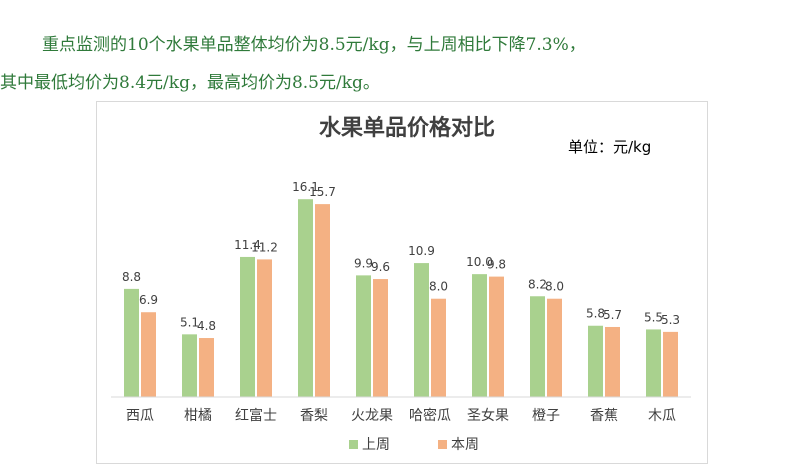  Describe the element at coordinates (363, 263) in the screenshot. I see `data-label-上周-火龙果: 9.9` at that location.